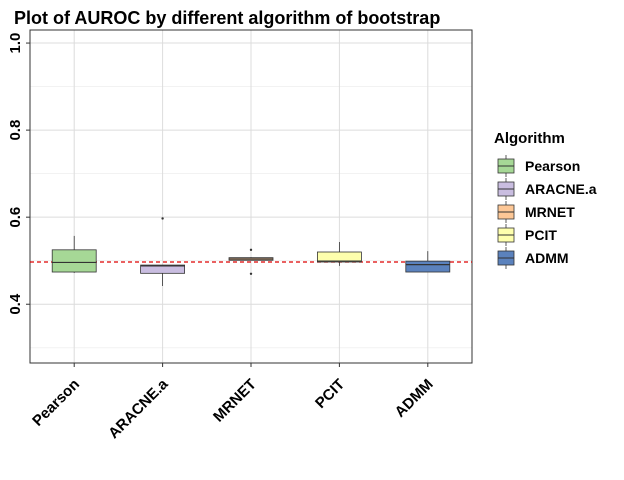 The height and width of the screenshot is (480, 624). I want to click on legend-item: ARACNE.a, so click(547, 189).